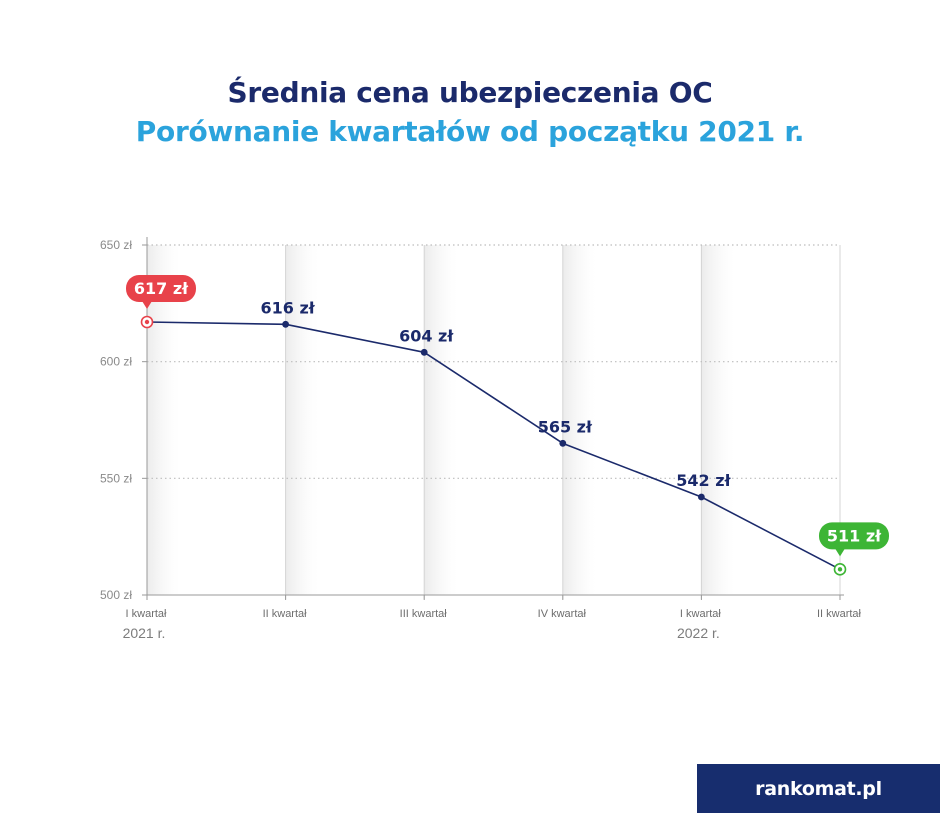 The width and height of the screenshot is (940, 813). I want to click on y-tick-label: 650 zł, so click(116, 245).